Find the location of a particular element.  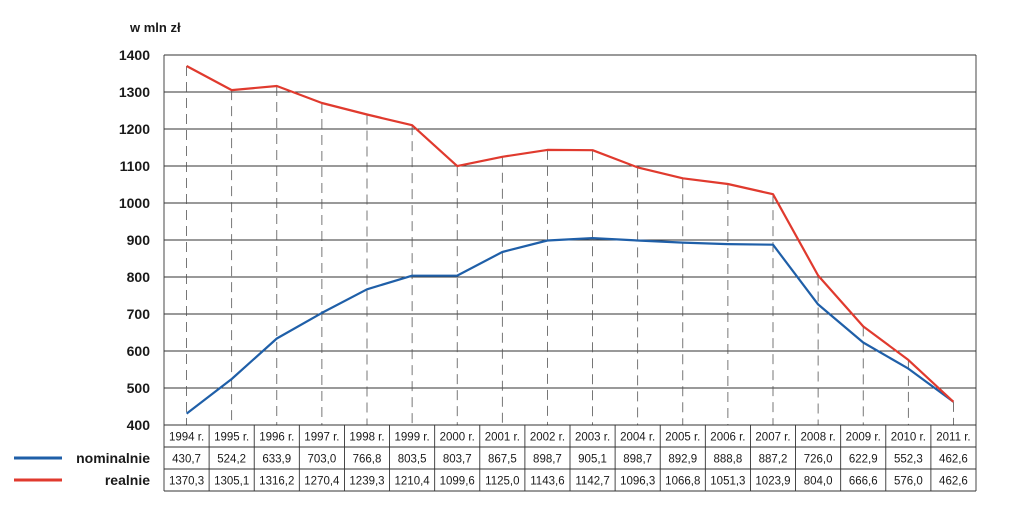

table-cell-realnie: 576,0 is located at coordinates (908, 482).